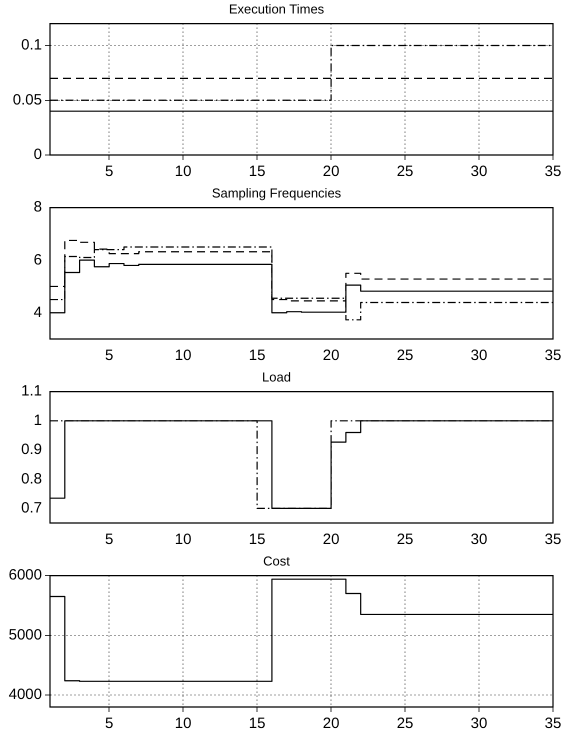 Image resolution: width=567 pixels, height=738 pixels. Describe the element at coordinates (38, 312) in the screenshot. I see `y-tick-label: 4` at that location.